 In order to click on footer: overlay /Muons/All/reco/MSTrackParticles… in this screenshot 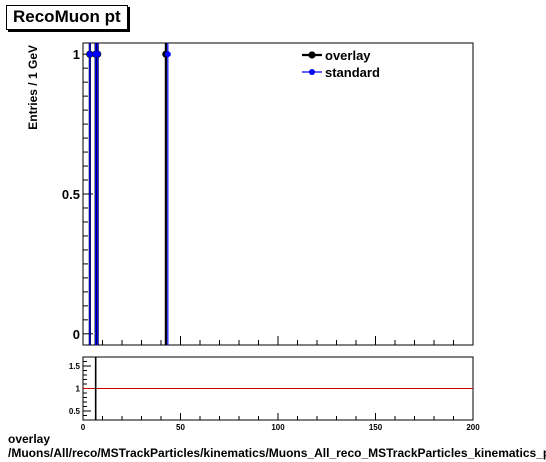, I will do `click(277, 446)`.